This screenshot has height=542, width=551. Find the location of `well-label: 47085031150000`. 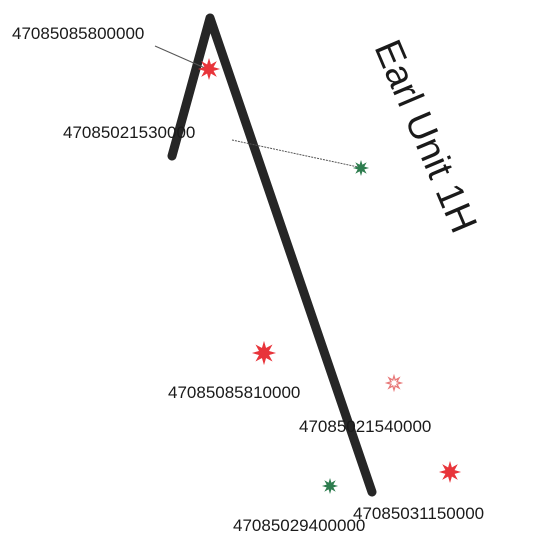

well-label: 47085031150000 is located at coordinates (418, 513).